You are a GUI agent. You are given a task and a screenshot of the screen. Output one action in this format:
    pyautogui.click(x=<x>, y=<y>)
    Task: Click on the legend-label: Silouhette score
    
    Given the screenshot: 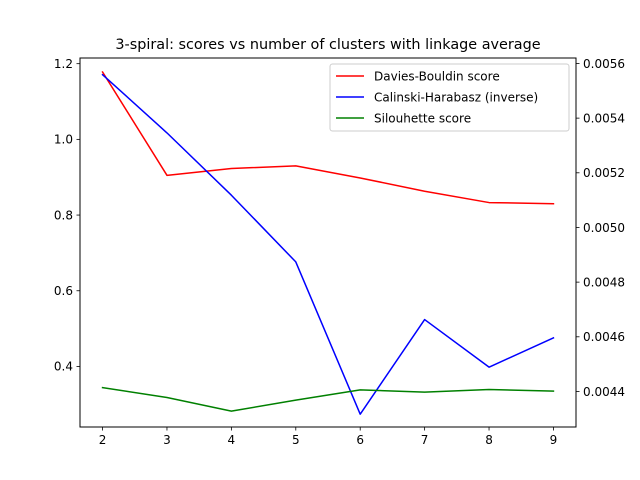 What is the action you would take?
    pyautogui.click(x=422, y=118)
    